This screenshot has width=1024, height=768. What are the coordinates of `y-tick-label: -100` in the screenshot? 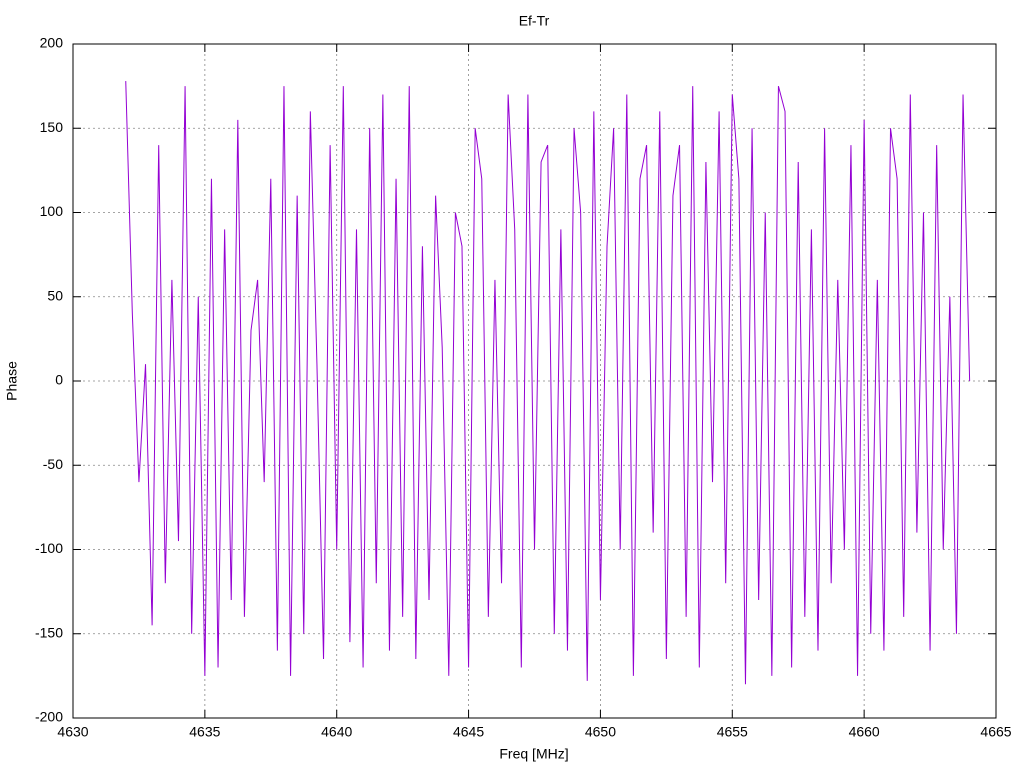 It's located at (49, 548).